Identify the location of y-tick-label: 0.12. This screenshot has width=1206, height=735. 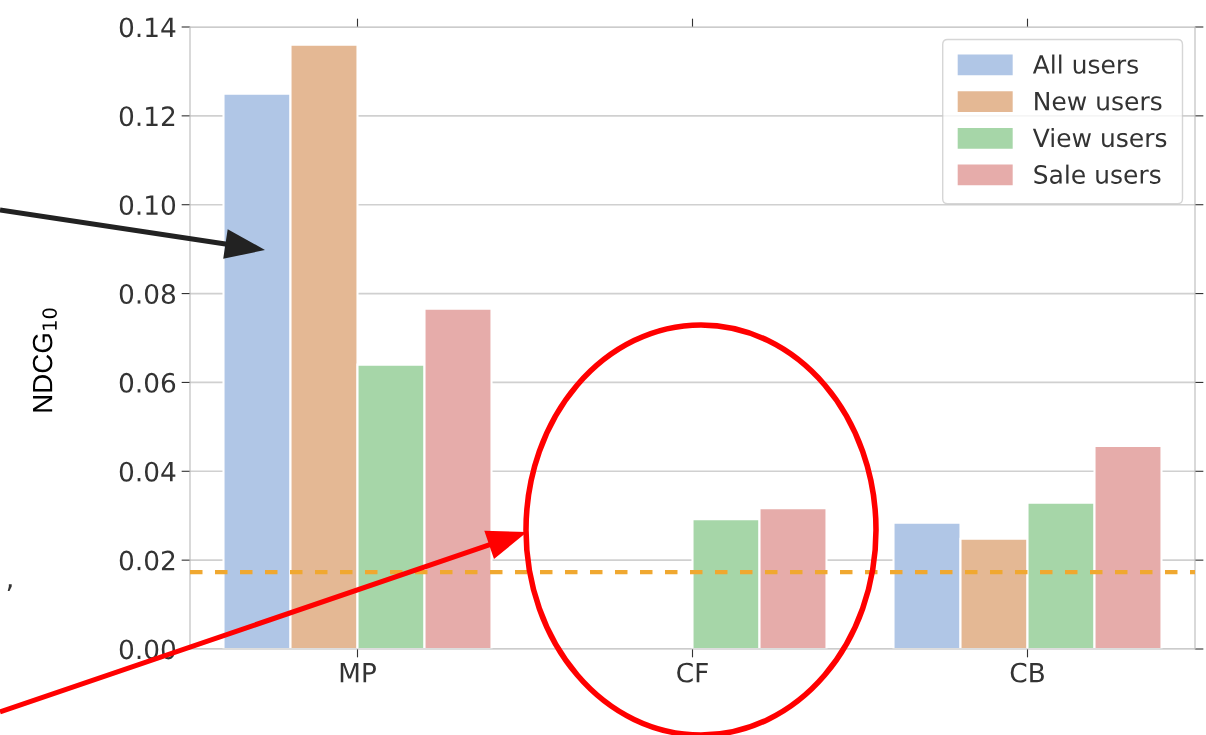
(147, 116).